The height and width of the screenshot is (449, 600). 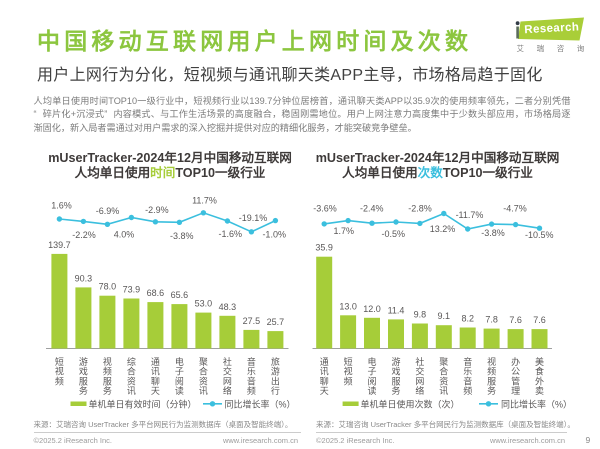 What do you see at coordinates (372, 209) in the screenshot?
I see `svg-text: -2.4%` at bounding box center [372, 209].